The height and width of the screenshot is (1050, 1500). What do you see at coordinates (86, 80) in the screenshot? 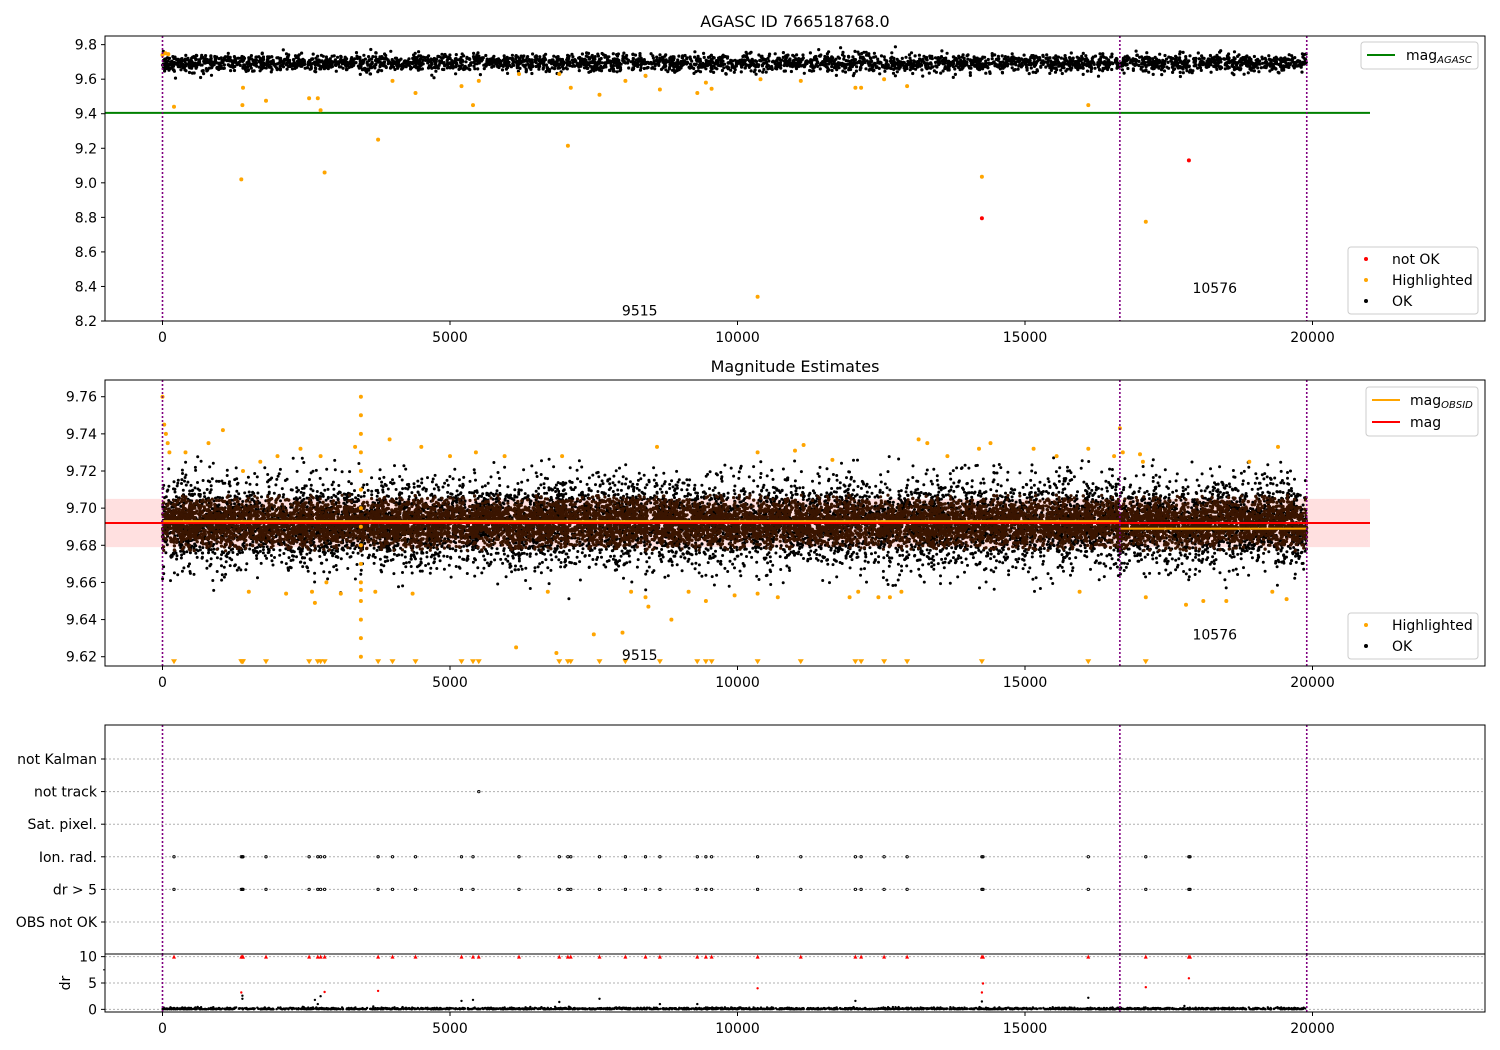
I see `chart1-ytick-label-7: 9.6` at bounding box center [86, 80].